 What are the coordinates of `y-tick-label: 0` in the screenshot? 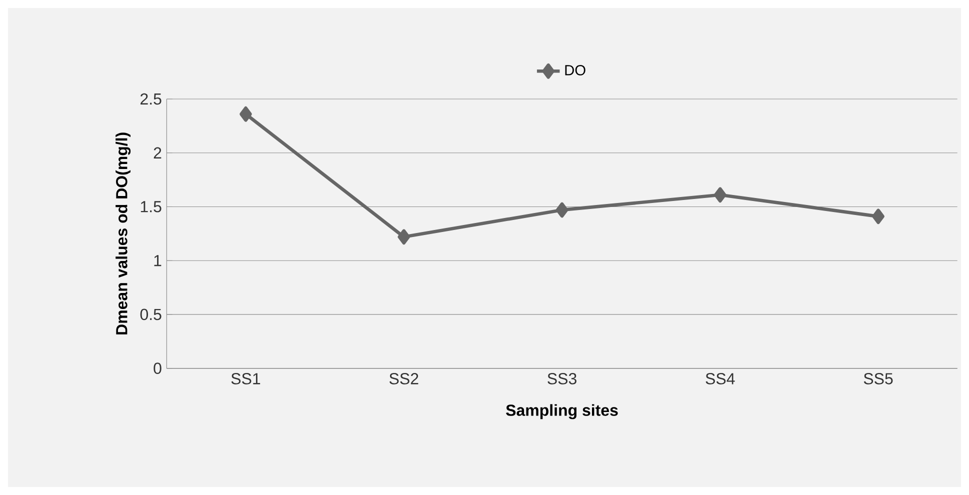 It's located at (158, 368).